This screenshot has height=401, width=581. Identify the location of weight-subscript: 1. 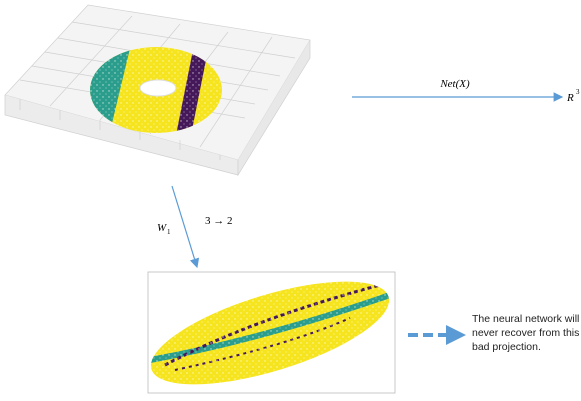
(169, 232).